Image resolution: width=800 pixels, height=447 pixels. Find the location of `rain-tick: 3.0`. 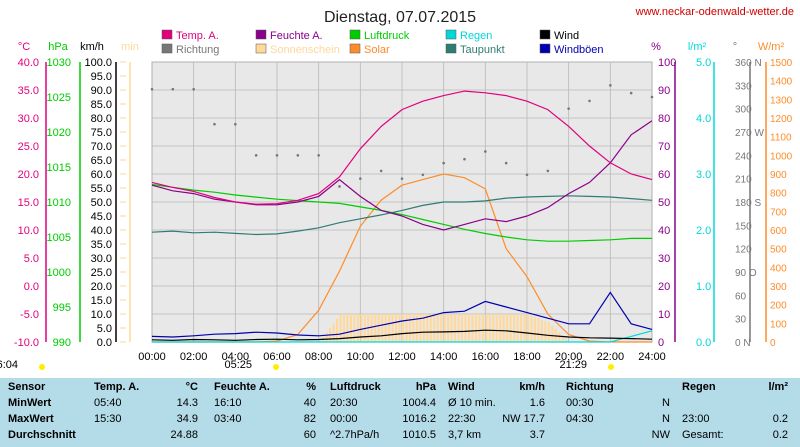

rain-tick: 3.0 is located at coordinates (703, 175).